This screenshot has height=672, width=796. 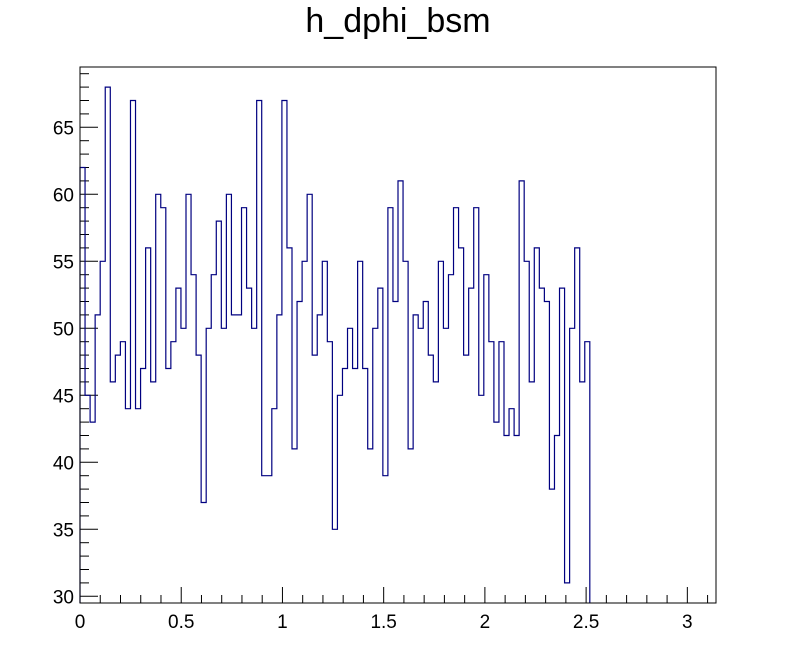 What do you see at coordinates (282, 622) in the screenshot?
I see `x-tick-label: 1` at bounding box center [282, 622].